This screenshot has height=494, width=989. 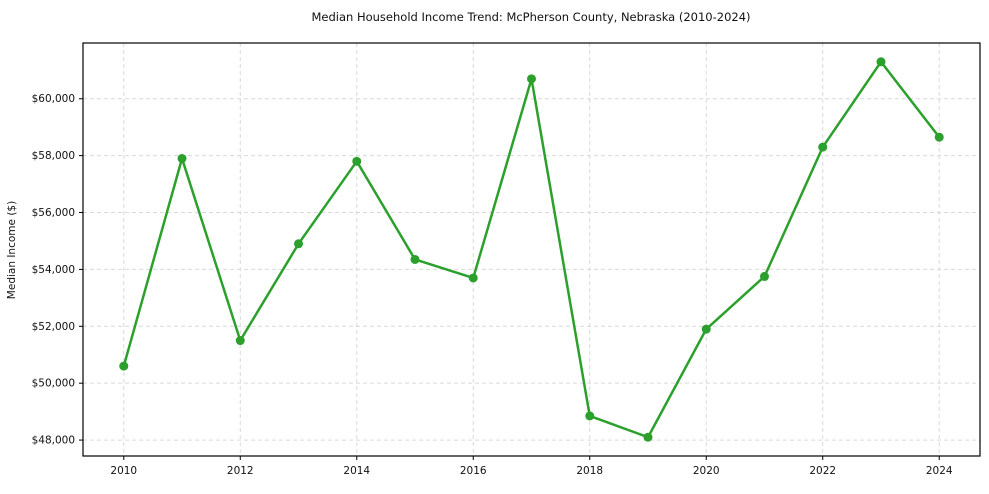 What do you see at coordinates (53, 156) in the screenshot?
I see `y-tick-label: $58,000` at bounding box center [53, 156].